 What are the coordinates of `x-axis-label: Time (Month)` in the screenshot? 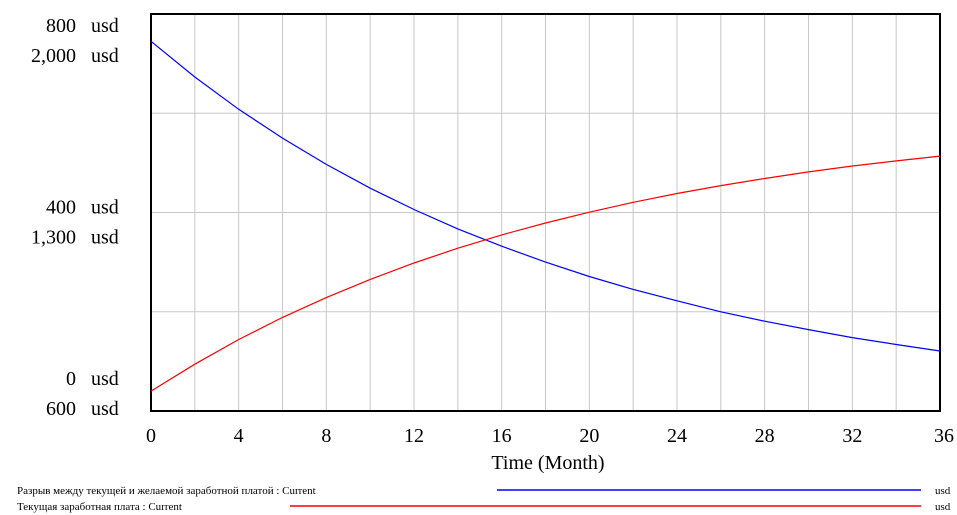 It's located at (547, 463).